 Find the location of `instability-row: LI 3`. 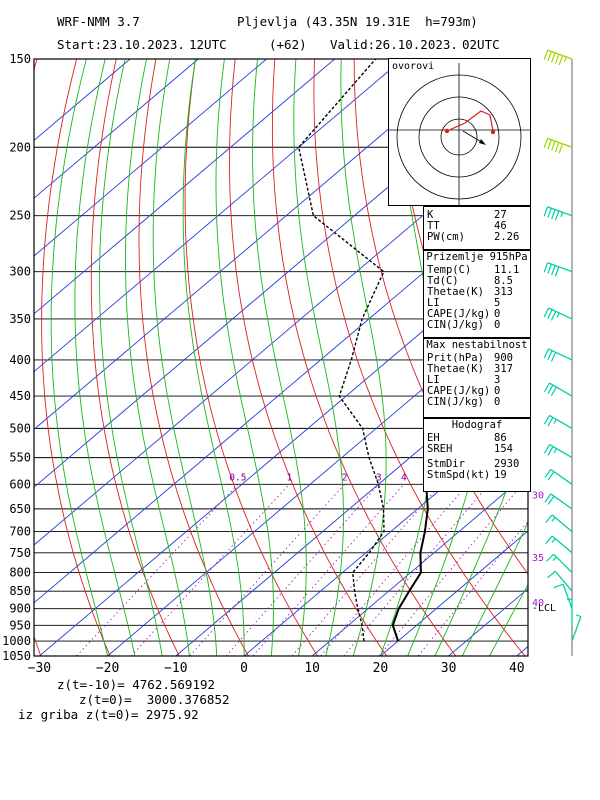

instability-row: LI 3 is located at coordinates (464, 380).